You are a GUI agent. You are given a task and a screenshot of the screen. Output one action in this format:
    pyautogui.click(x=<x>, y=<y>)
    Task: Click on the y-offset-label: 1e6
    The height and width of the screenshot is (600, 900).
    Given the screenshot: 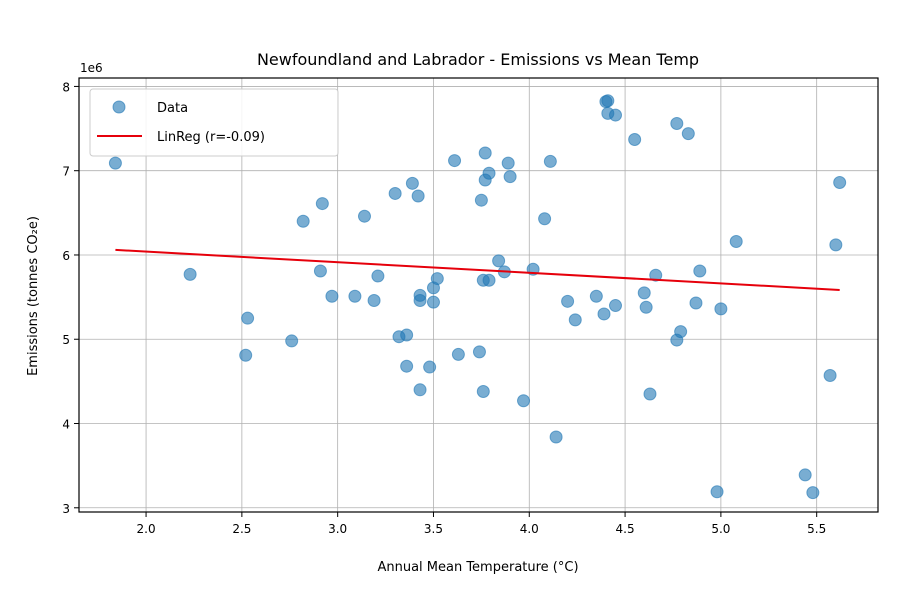 What is the action you would take?
    pyautogui.click(x=91, y=68)
    